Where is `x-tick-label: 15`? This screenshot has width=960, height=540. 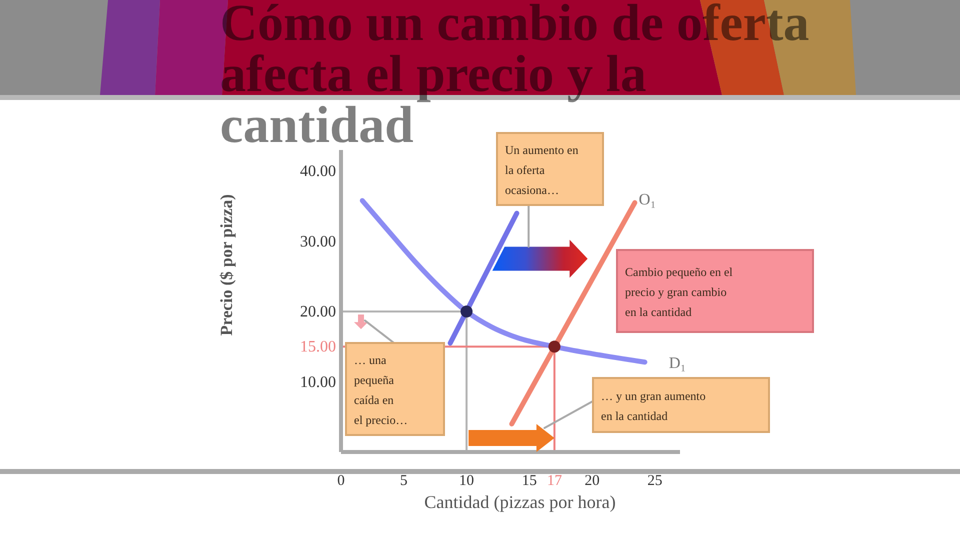
x-tick-label: 15 is located at coordinates (529, 481).